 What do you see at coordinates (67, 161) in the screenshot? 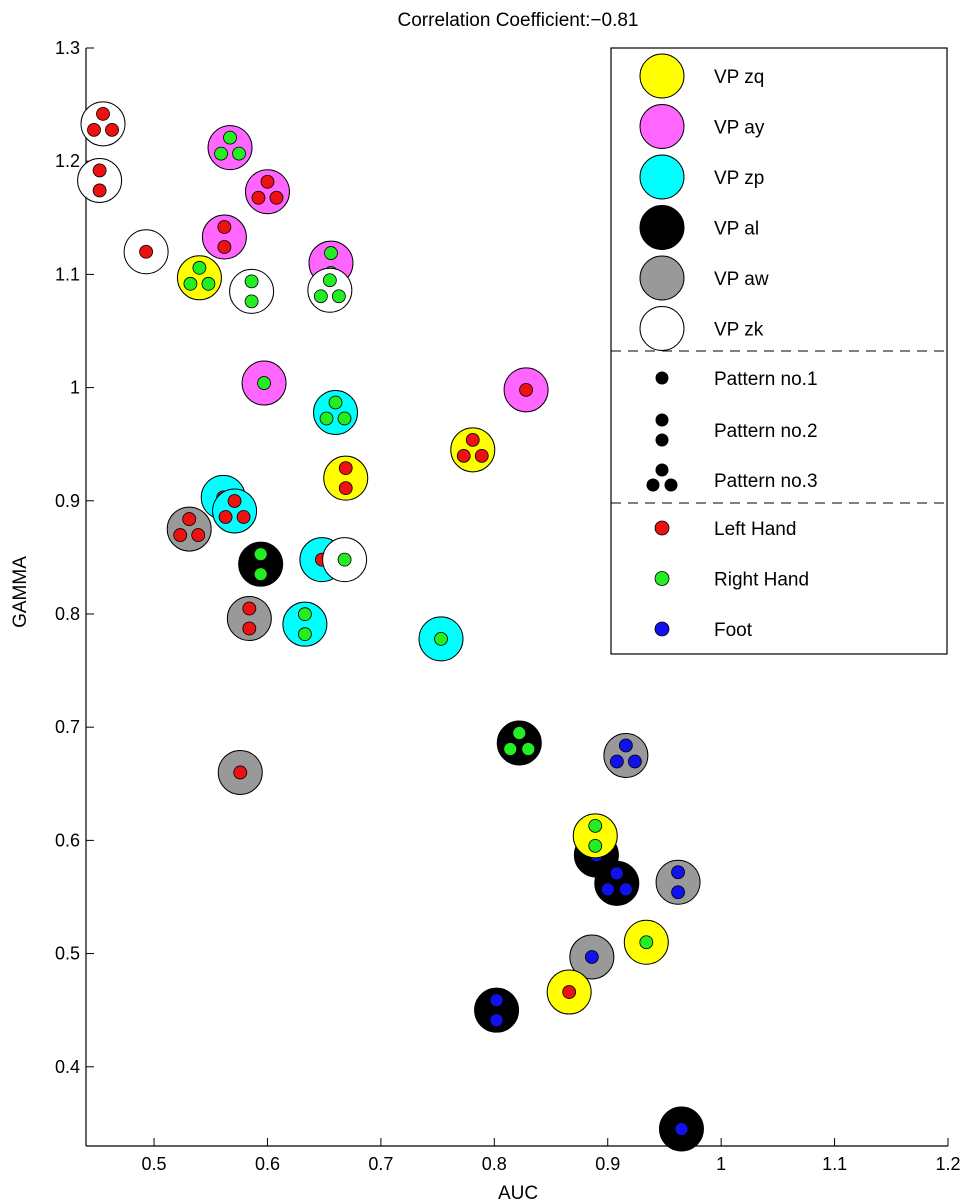
I see `y-tick-label: 1.2` at bounding box center [67, 161].